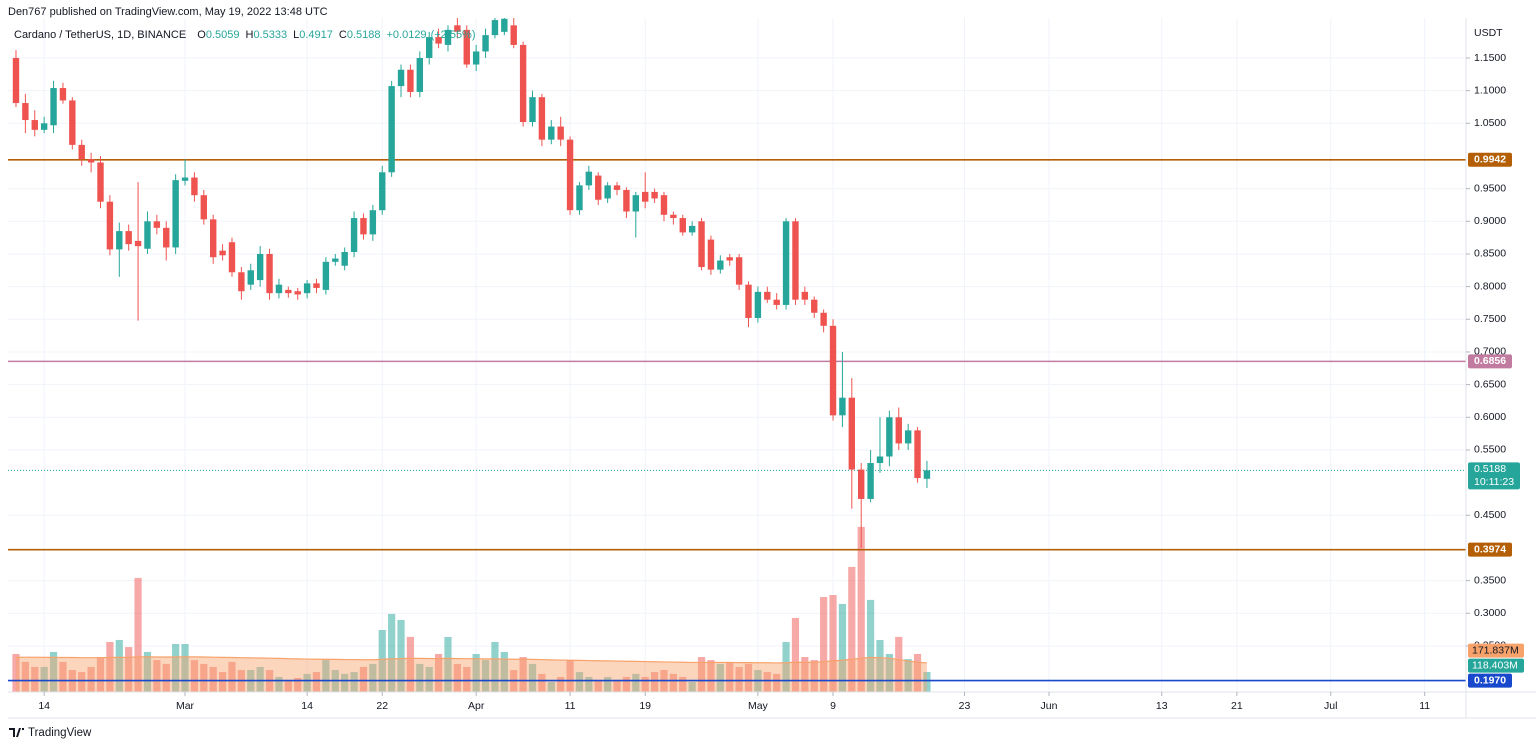 The height and width of the screenshot is (748, 1536). Describe the element at coordinates (1490, 160) in the screenshot. I see `level-label: 0.9942` at that location.